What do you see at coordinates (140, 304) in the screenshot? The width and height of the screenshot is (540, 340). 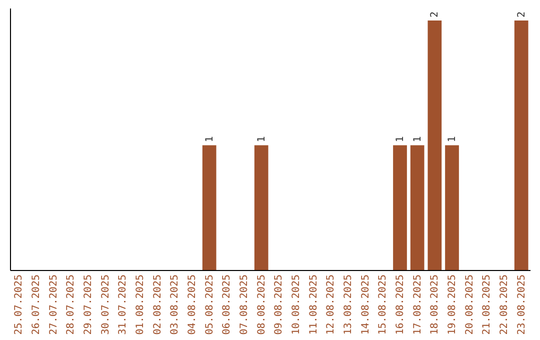 I see `x-tick-label: 01.08.2025` at bounding box center [140, 304].